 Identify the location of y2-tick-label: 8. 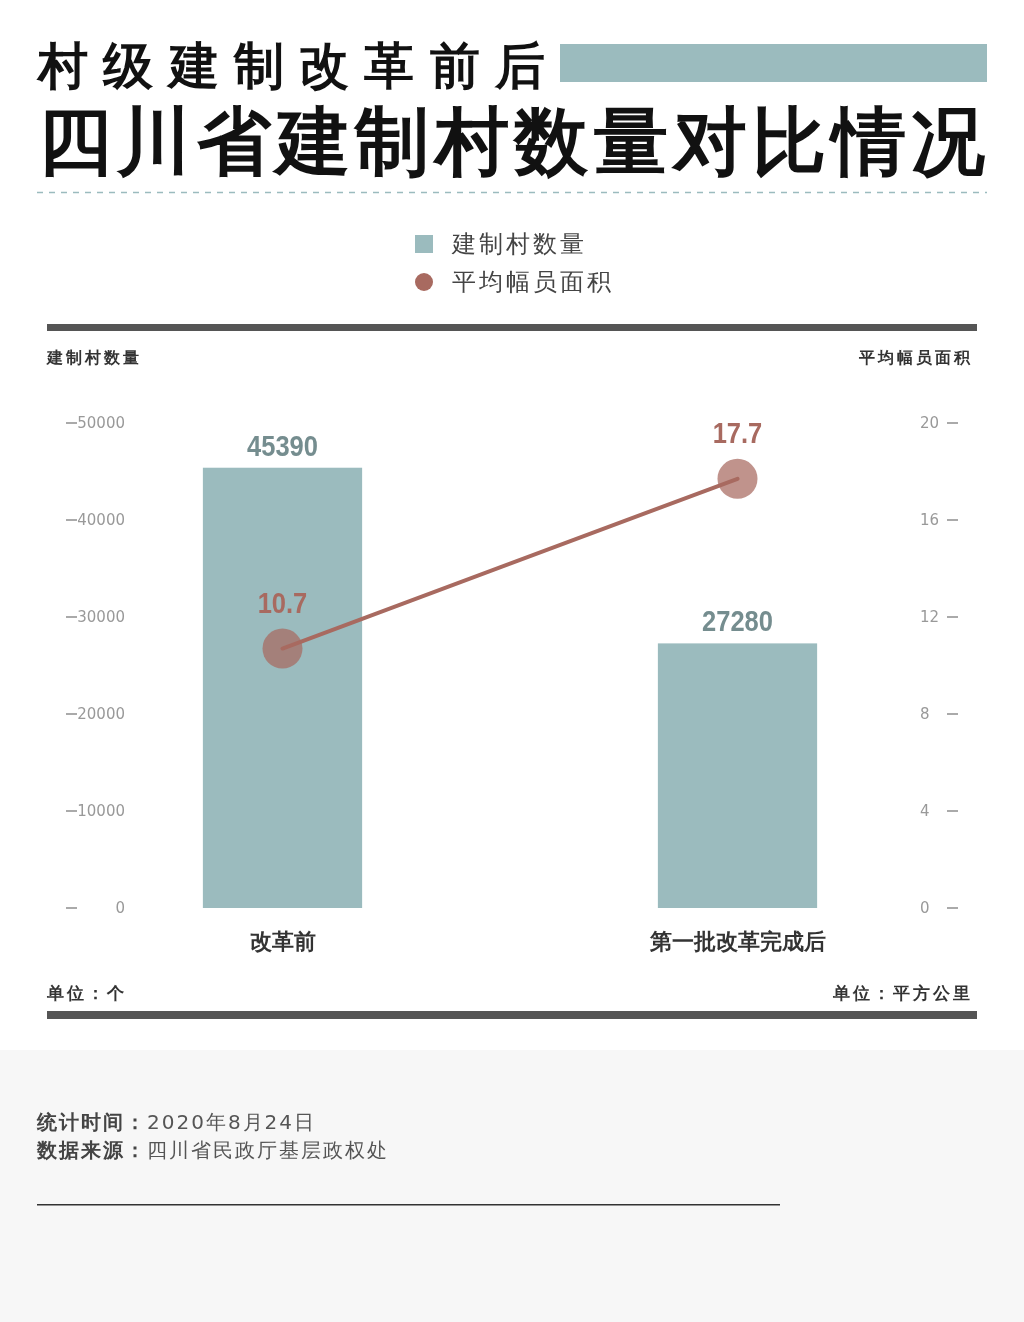
(925, 714).